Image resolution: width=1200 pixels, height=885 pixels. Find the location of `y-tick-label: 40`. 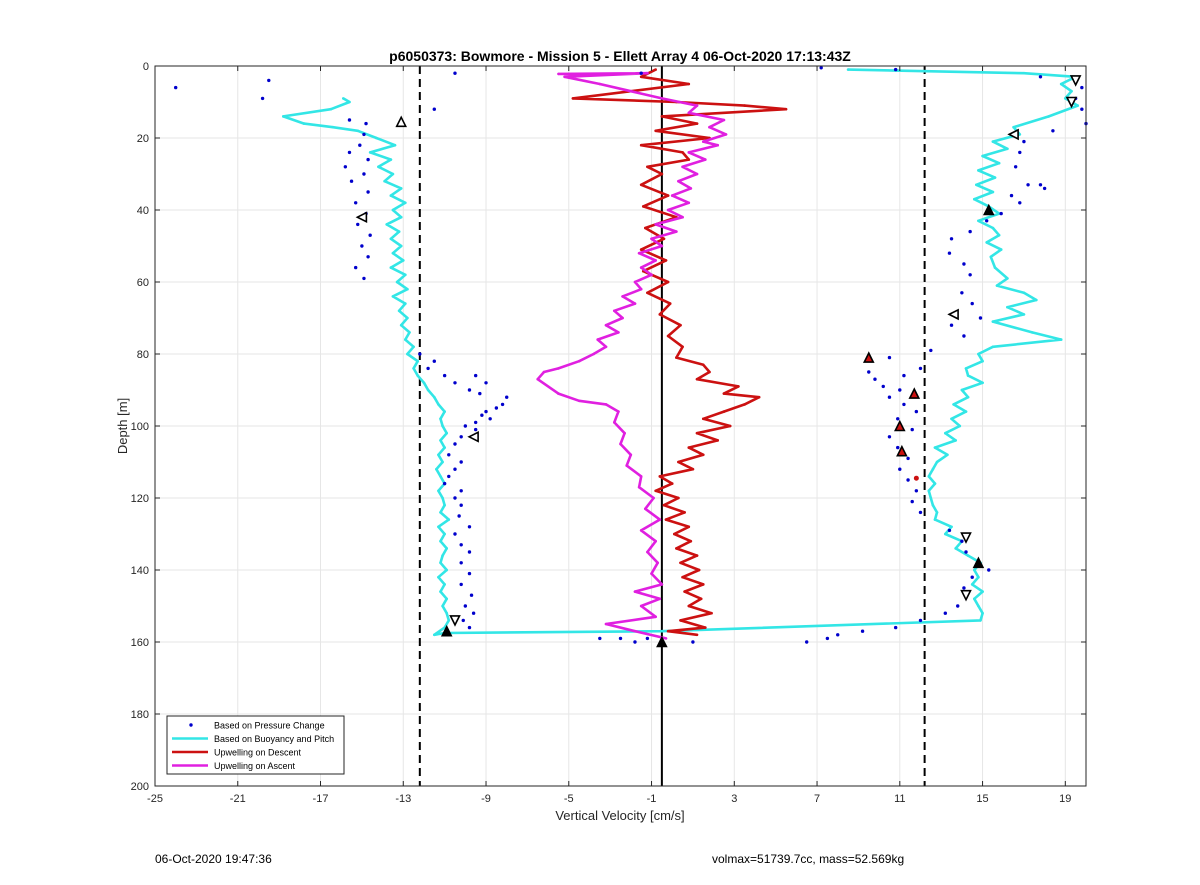

y-tick-label: 40 is located at coordinates (143, 211).